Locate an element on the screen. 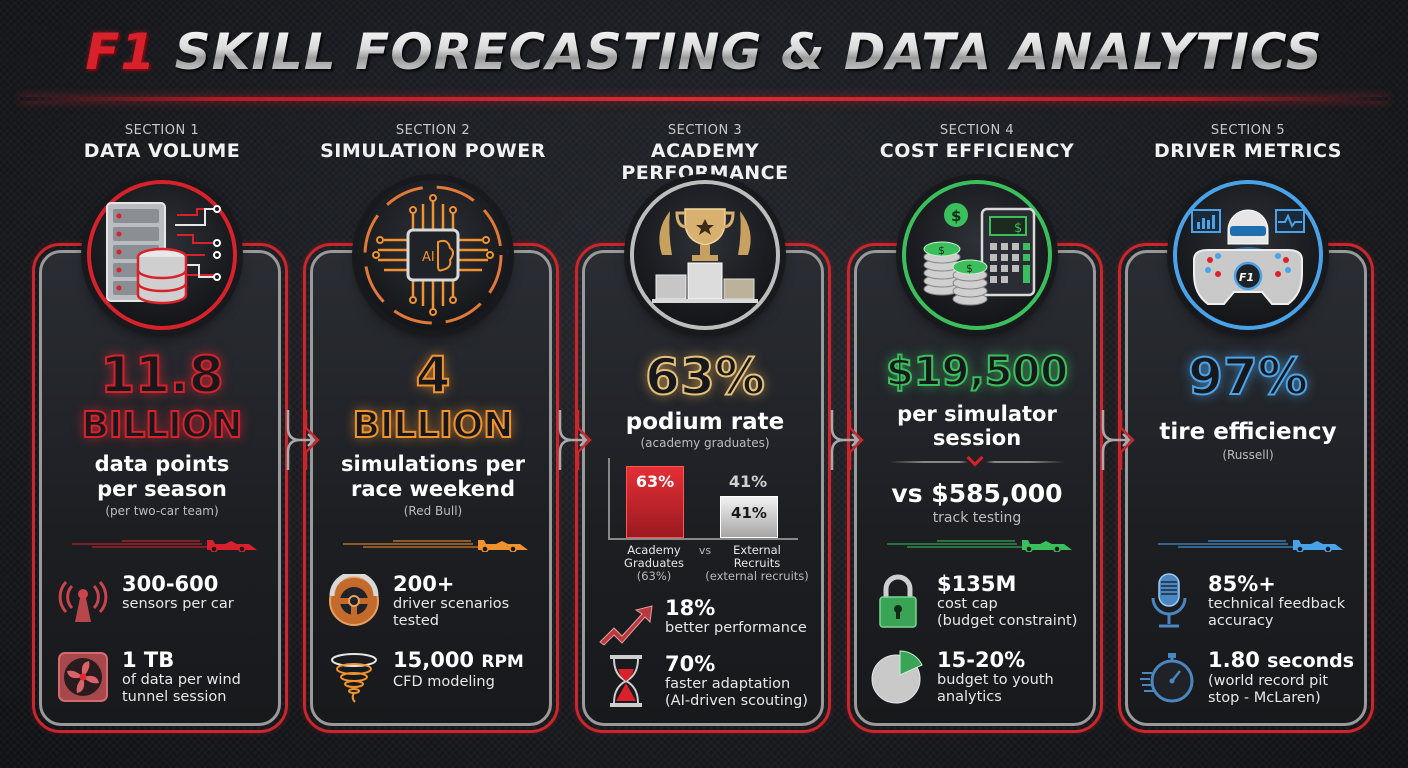  padlock-icon is located at coordinates (898, 601).